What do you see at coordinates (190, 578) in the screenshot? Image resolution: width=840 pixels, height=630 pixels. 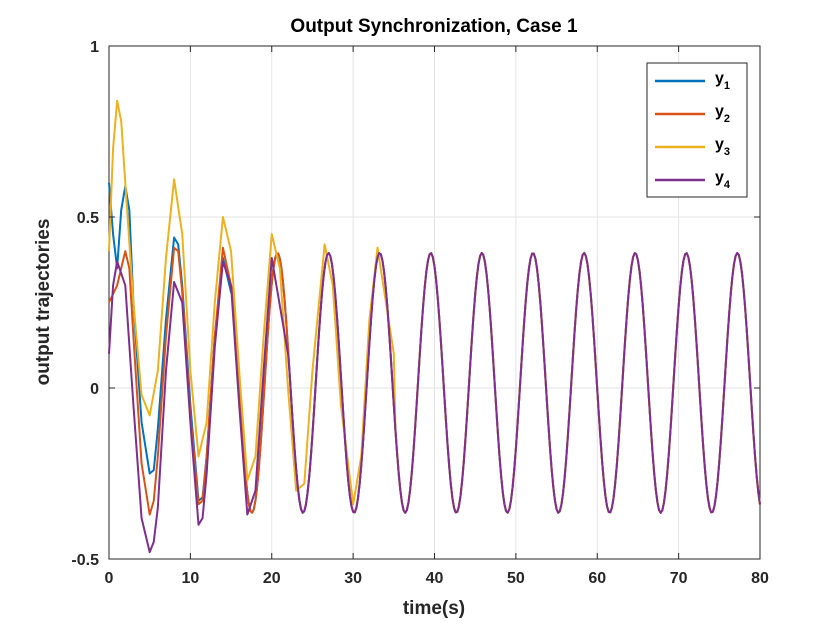 I see `x-tick-label: 10` at bounding box center [190, 578].